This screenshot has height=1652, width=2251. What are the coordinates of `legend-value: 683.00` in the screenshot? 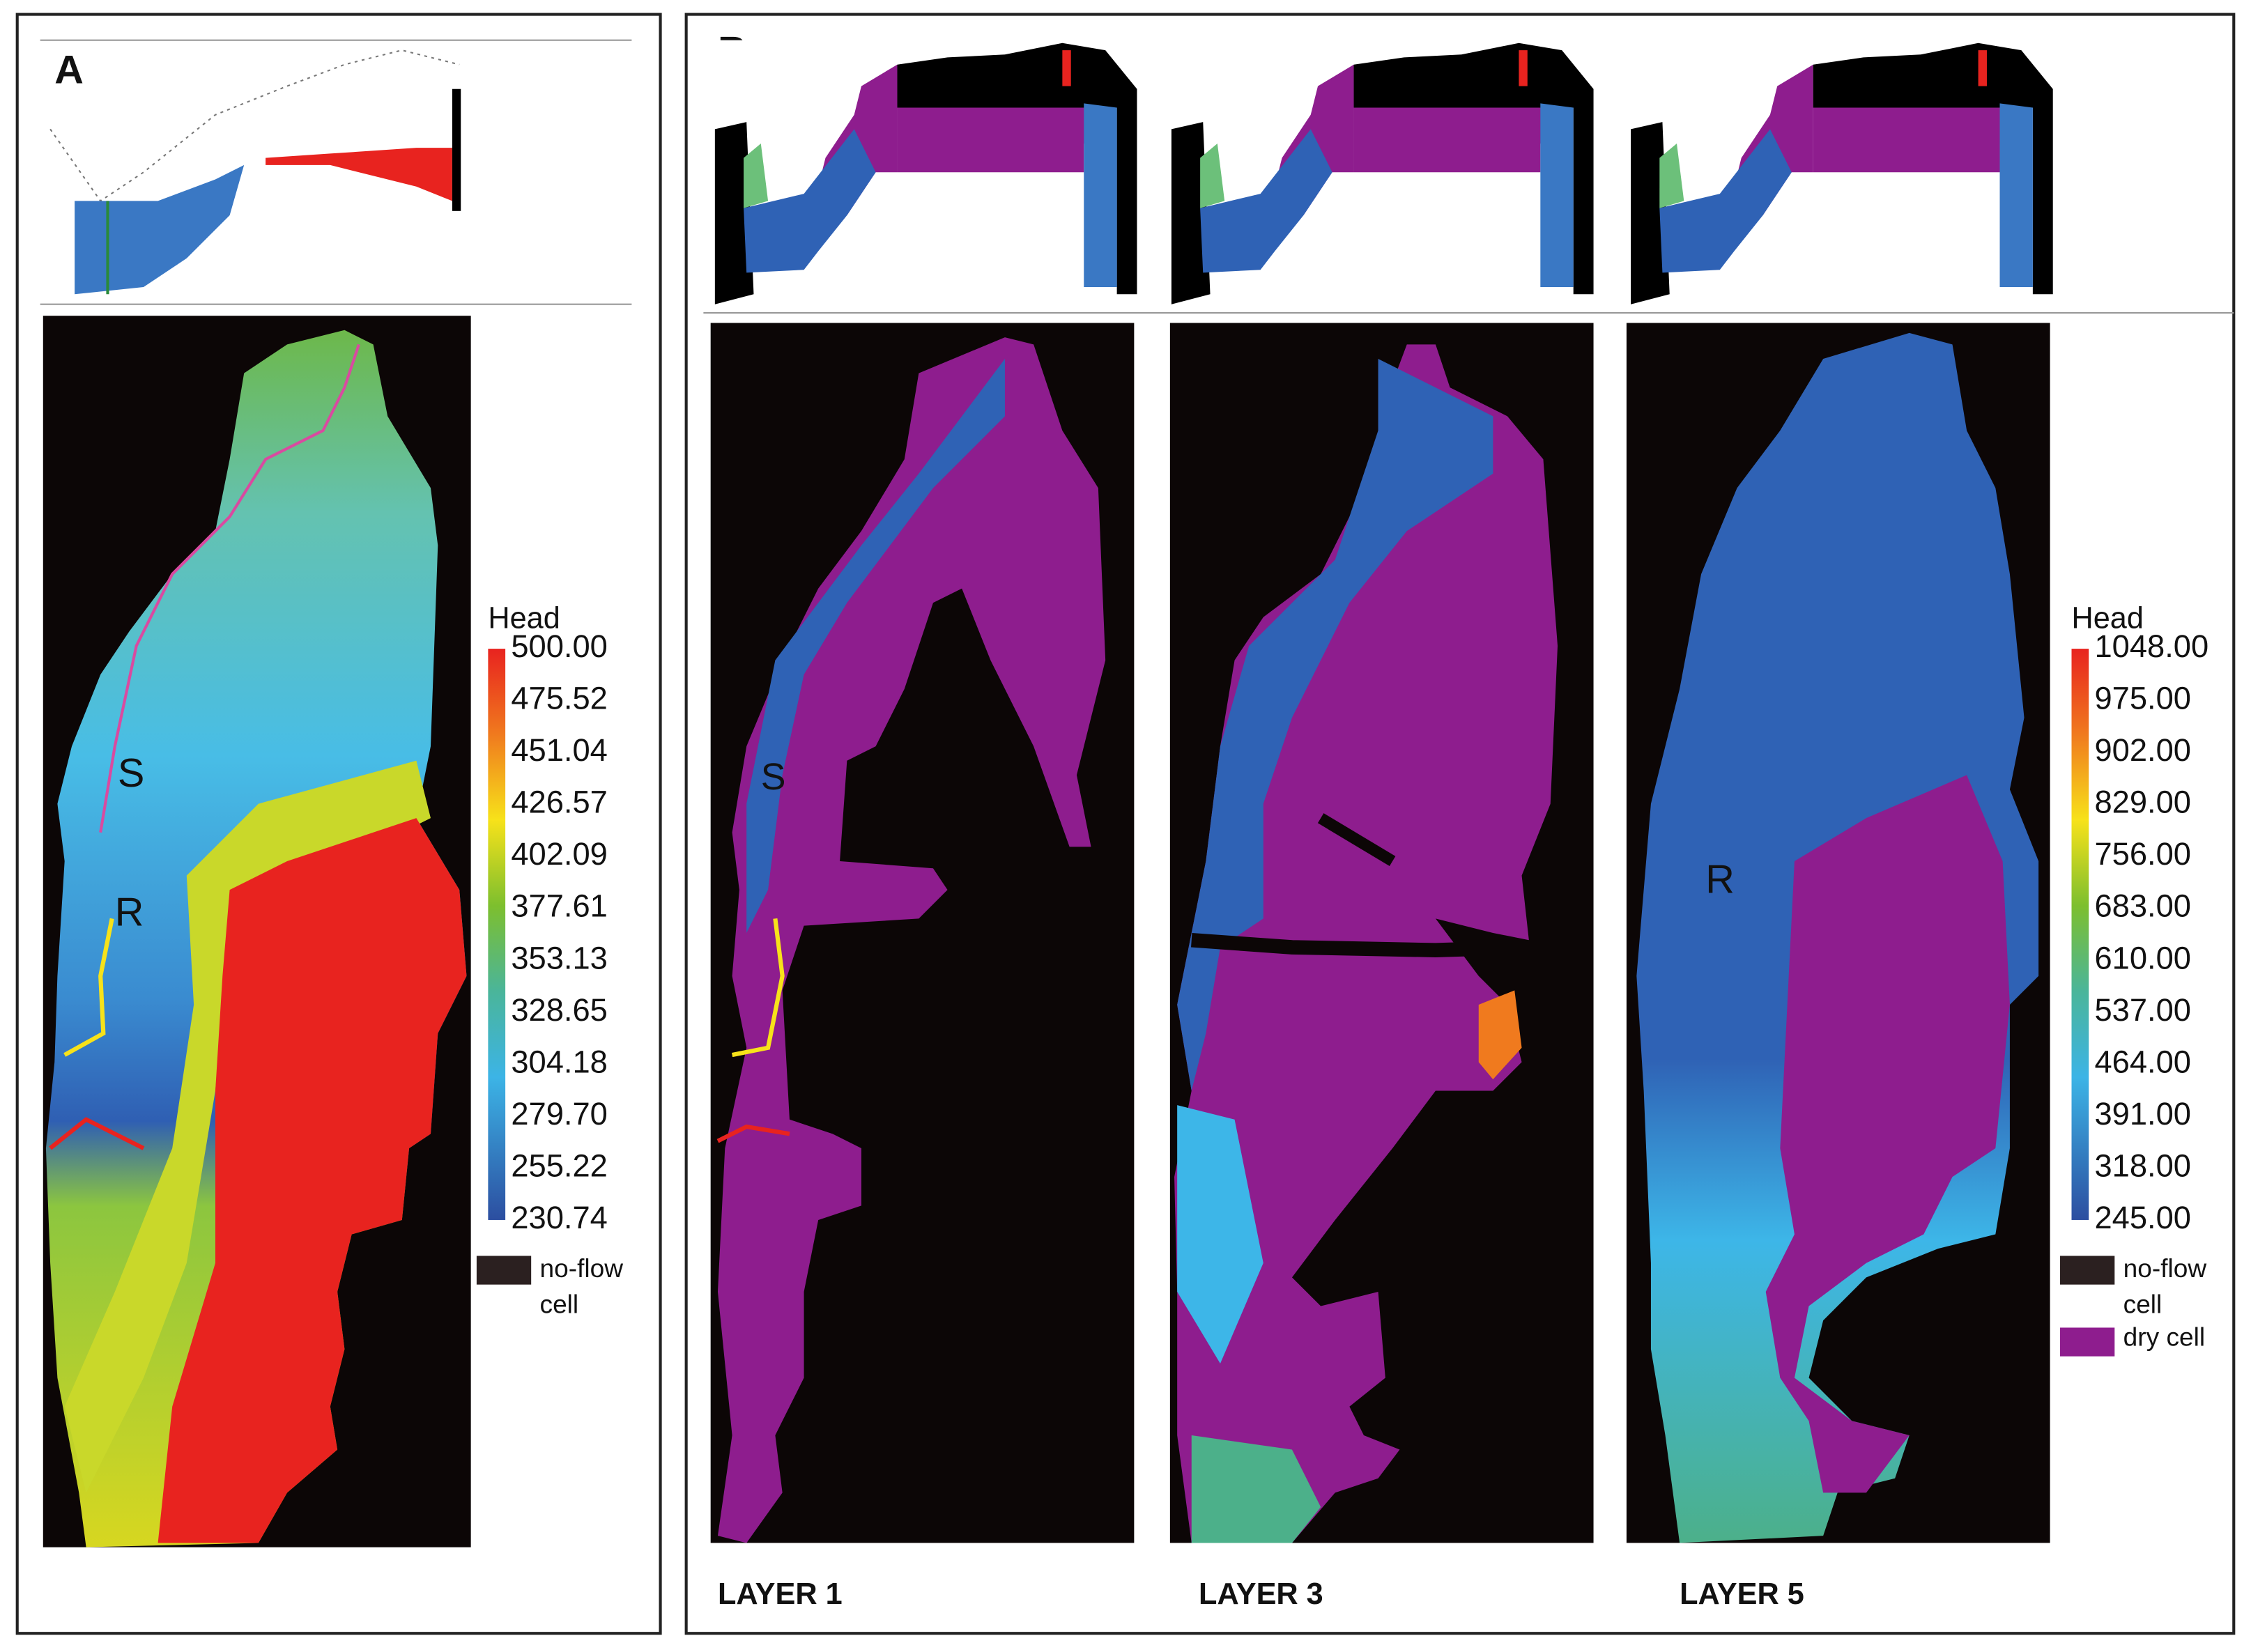 It's located at (2142, 906).